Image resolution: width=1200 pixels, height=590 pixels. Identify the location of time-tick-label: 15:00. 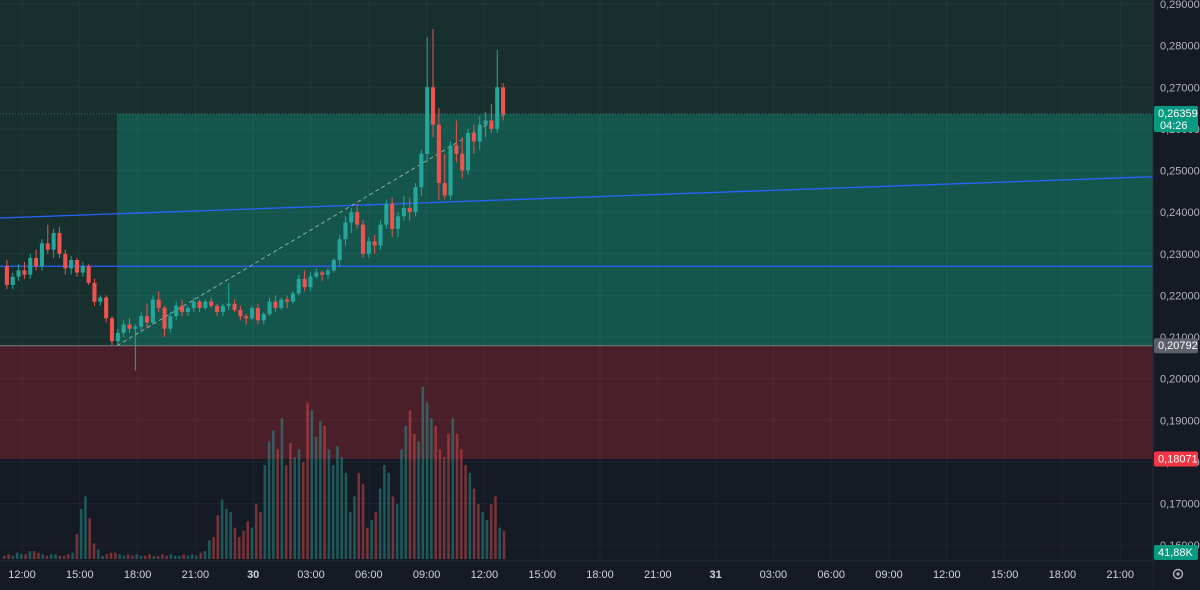
(1005, 575).